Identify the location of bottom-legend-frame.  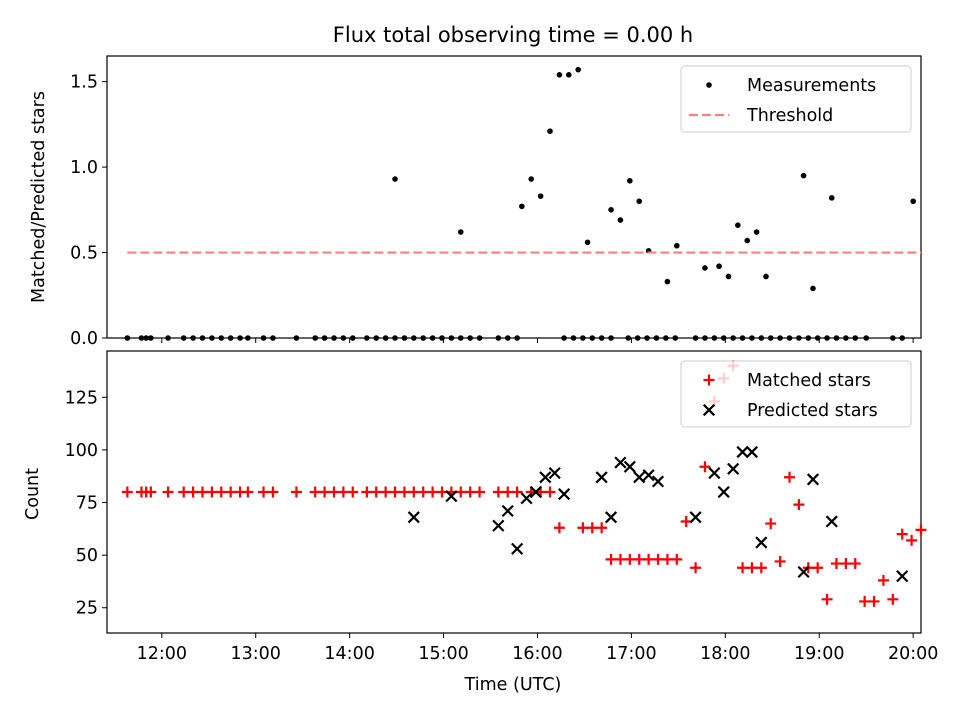
(796, 394).